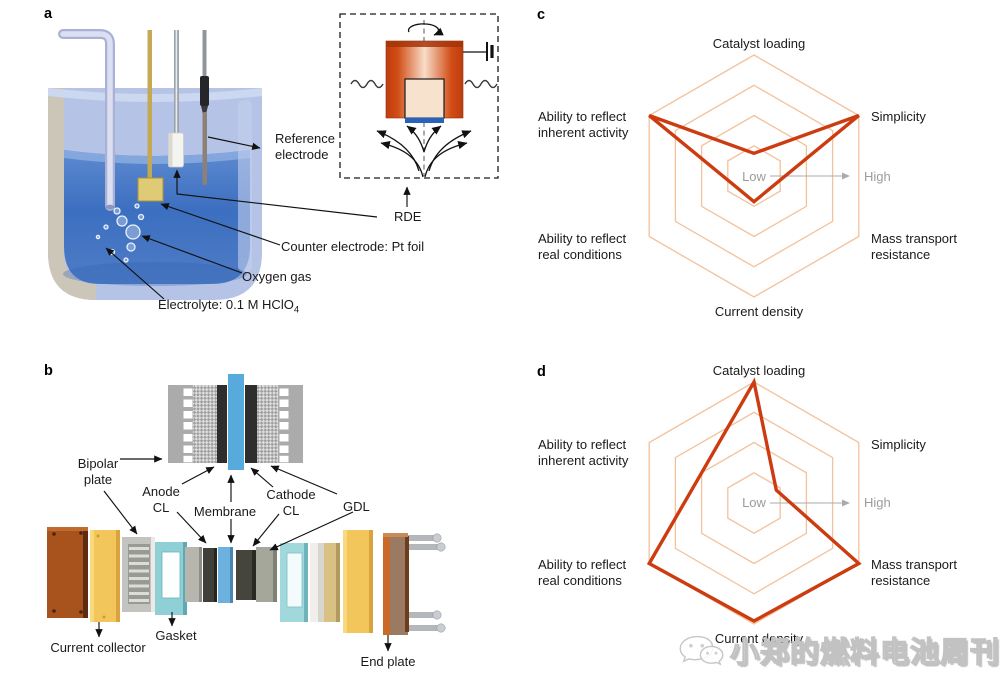 This screenshot has width=1000, height=679. Describe the element at coordinates (161, 499) in the screenshot. I see `label-anode-cl: Anode CL` at that location.